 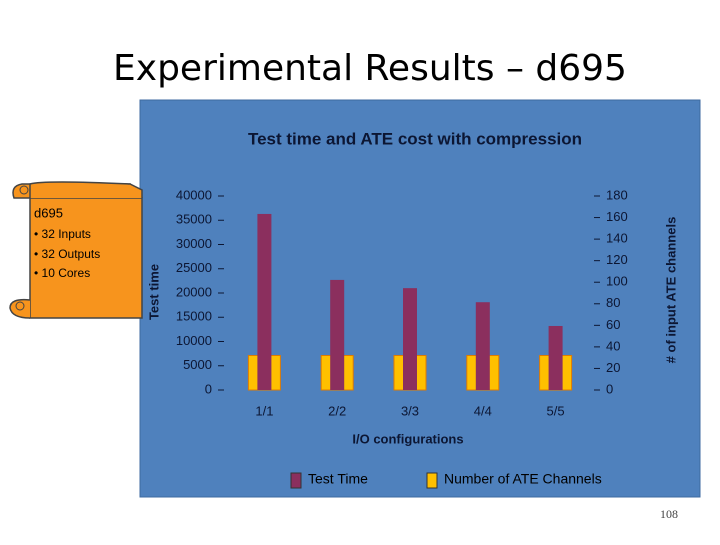 What do you see at coordinates (613, 302) in the screenshot?
I see `y2-tick-label: 80` at bounding box center [613, 302].